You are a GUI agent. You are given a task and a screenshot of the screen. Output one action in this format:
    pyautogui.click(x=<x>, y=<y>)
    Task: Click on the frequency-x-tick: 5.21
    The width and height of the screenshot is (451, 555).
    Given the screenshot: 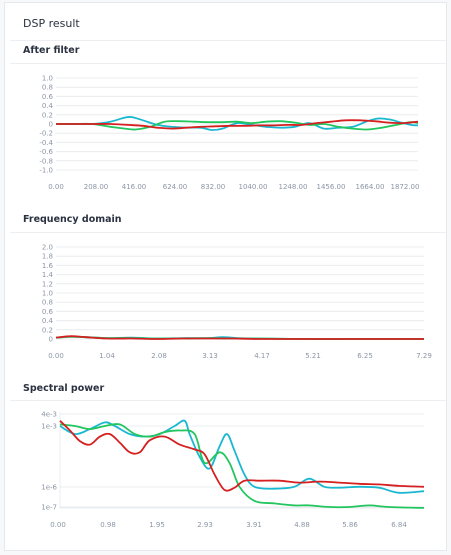 What is the action you would take?
    pyautogui.click(x=313, y=356)
    